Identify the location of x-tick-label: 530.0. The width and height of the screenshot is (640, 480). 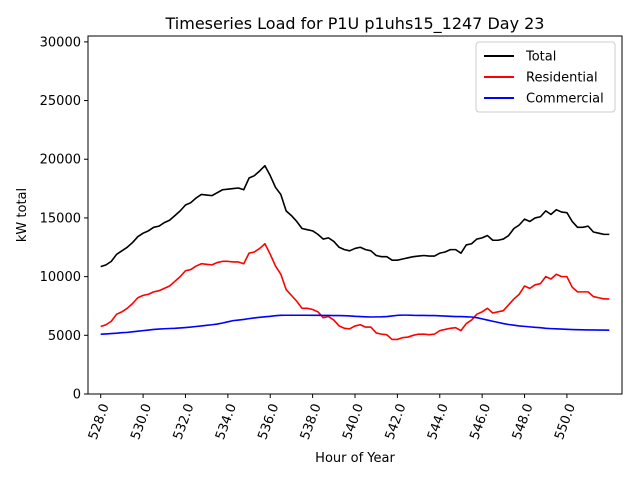
(141, 422).